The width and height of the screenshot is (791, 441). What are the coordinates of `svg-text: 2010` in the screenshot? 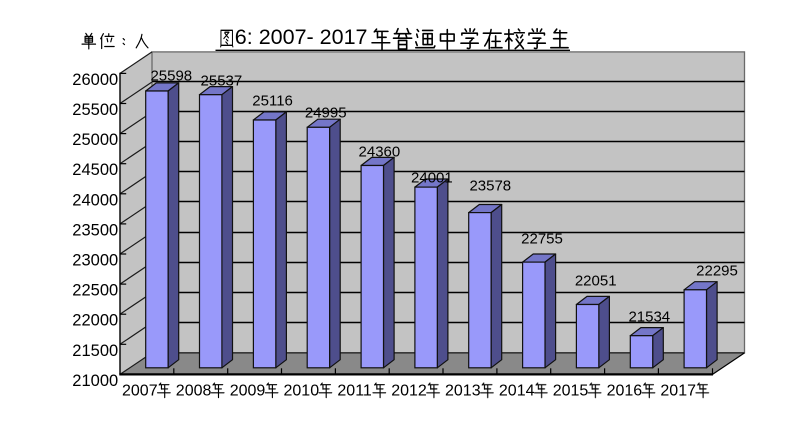 It's located at (302, 391).